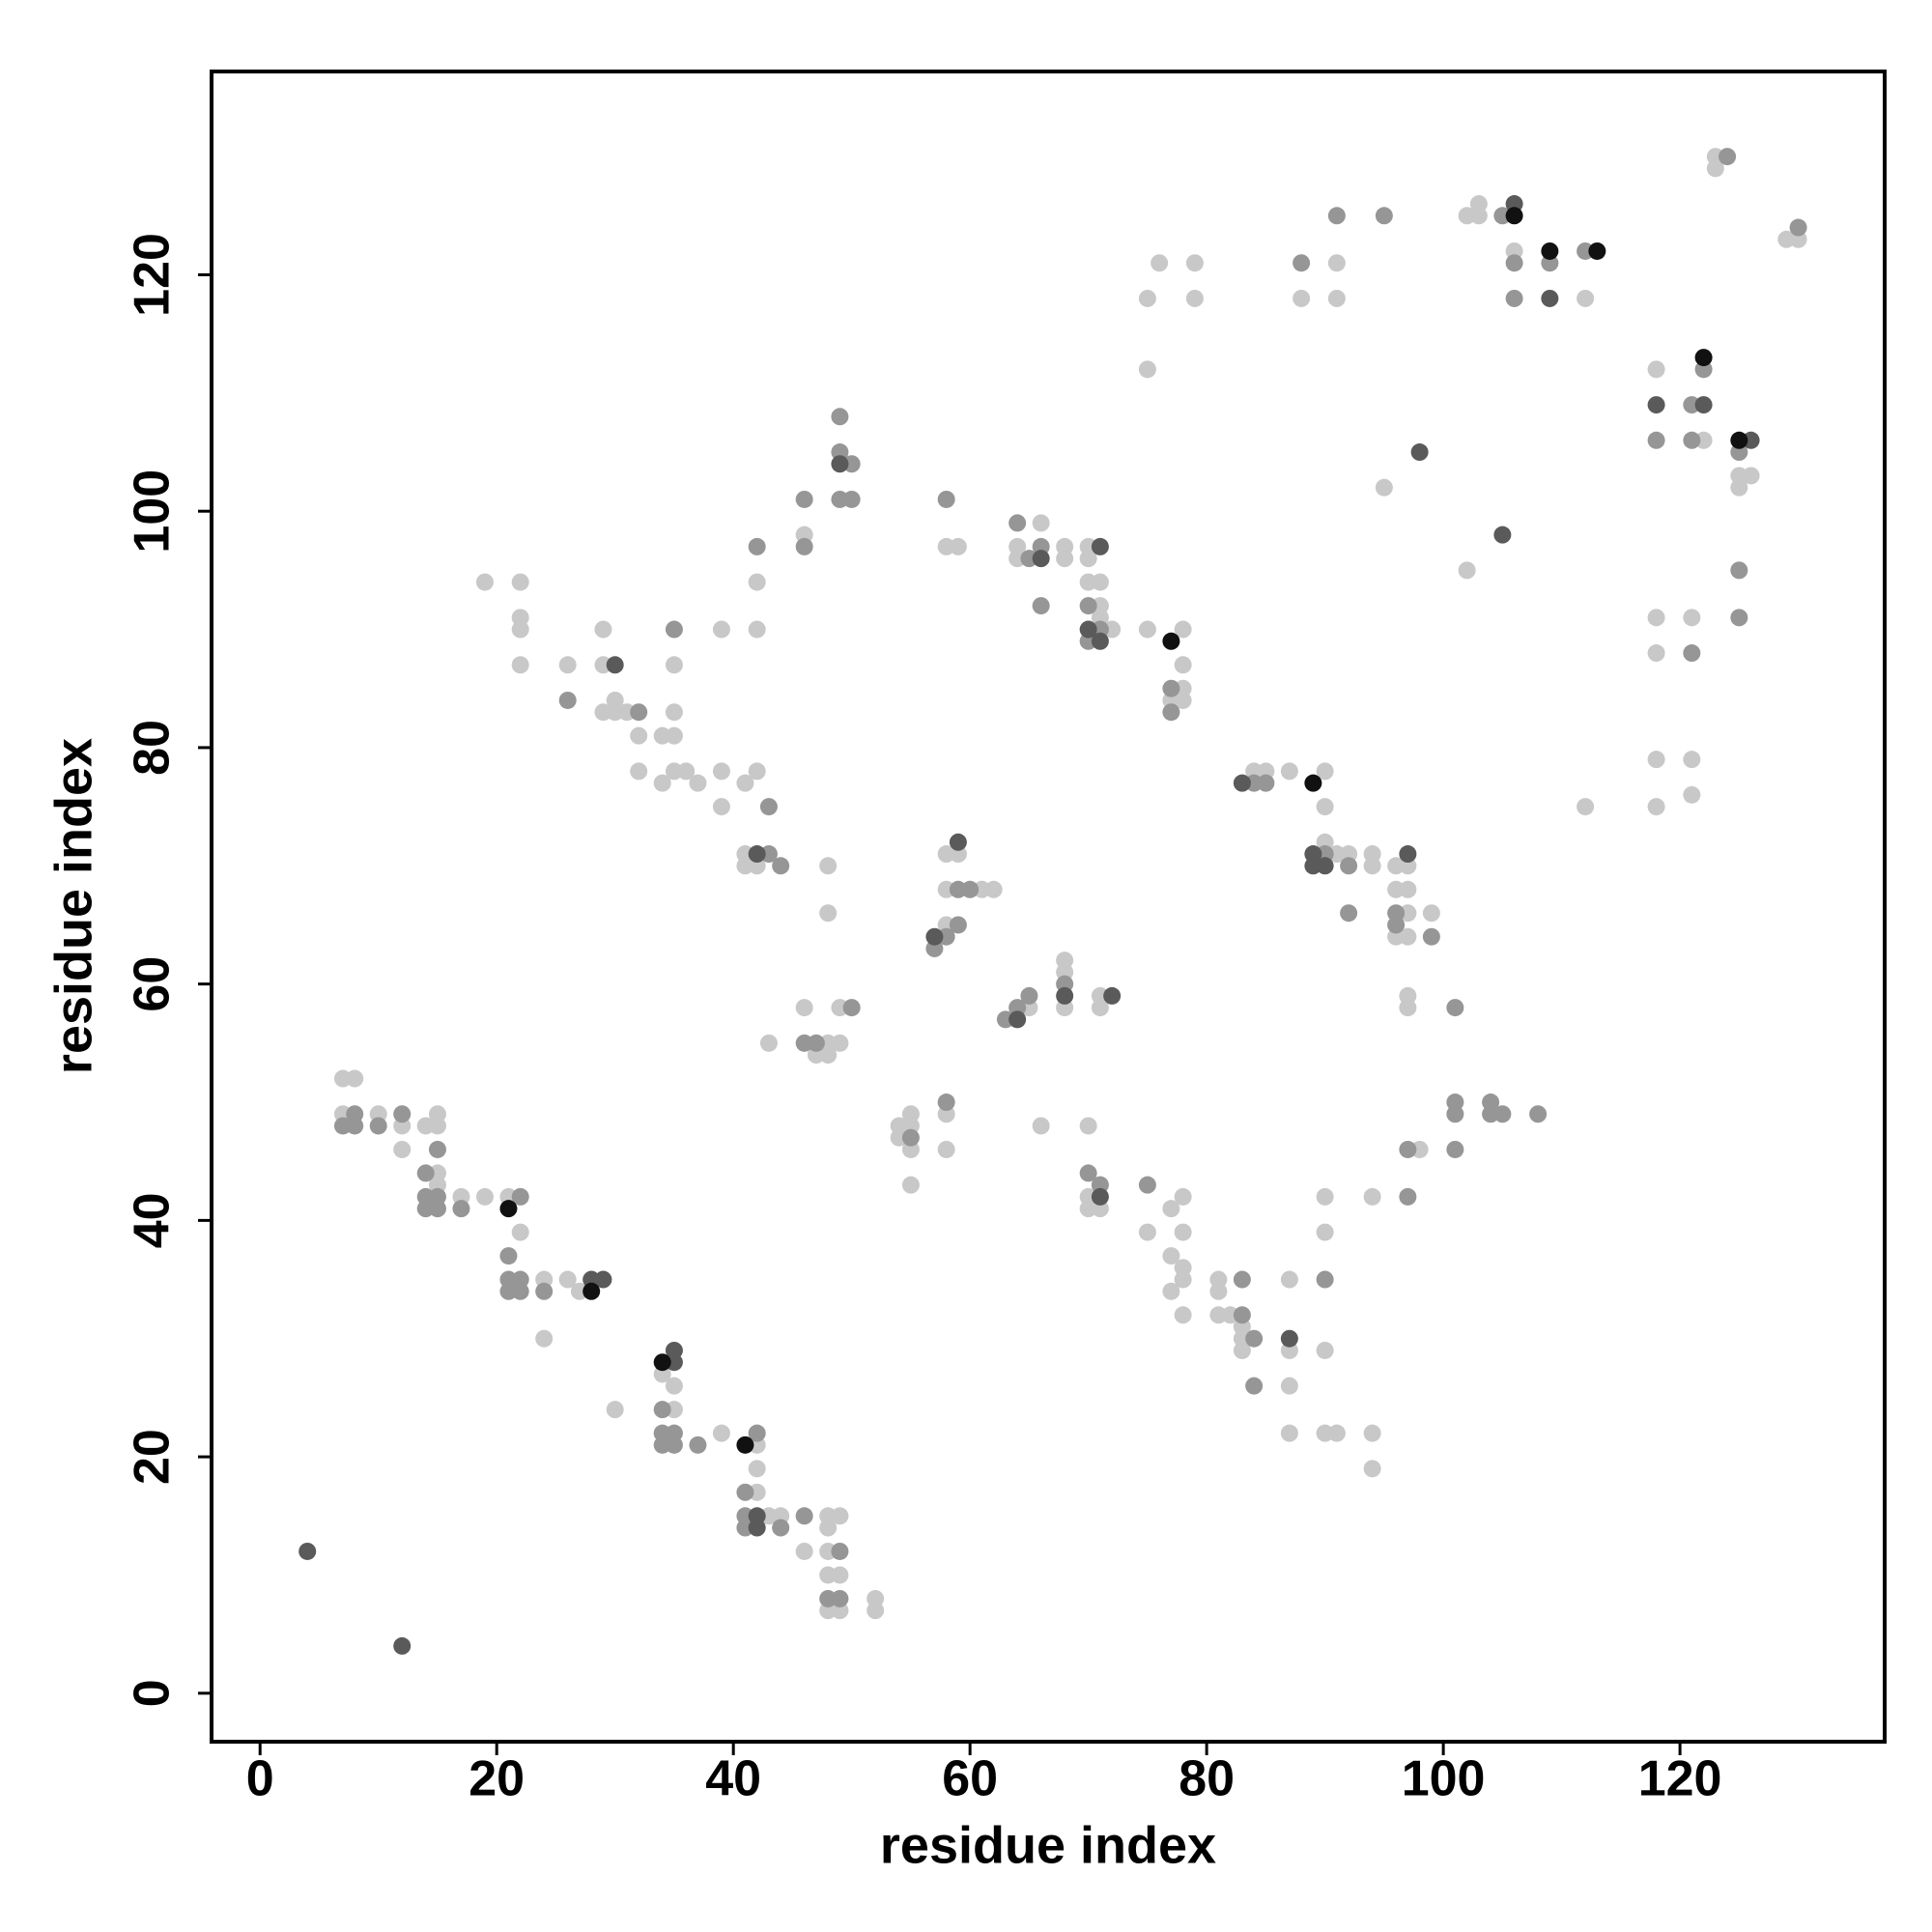 This screenshot has height=1932, width=1932. Describe the element at coordinates (733, 1779) in the screenshot. I see `x-tick-label: 40` at that location.